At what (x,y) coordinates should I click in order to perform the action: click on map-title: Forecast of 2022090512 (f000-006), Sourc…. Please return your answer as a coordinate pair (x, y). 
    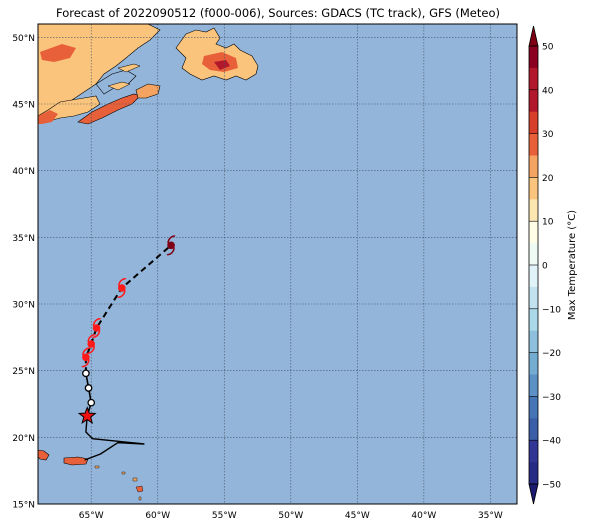
    Looking at the image, I should click on (278, 13).